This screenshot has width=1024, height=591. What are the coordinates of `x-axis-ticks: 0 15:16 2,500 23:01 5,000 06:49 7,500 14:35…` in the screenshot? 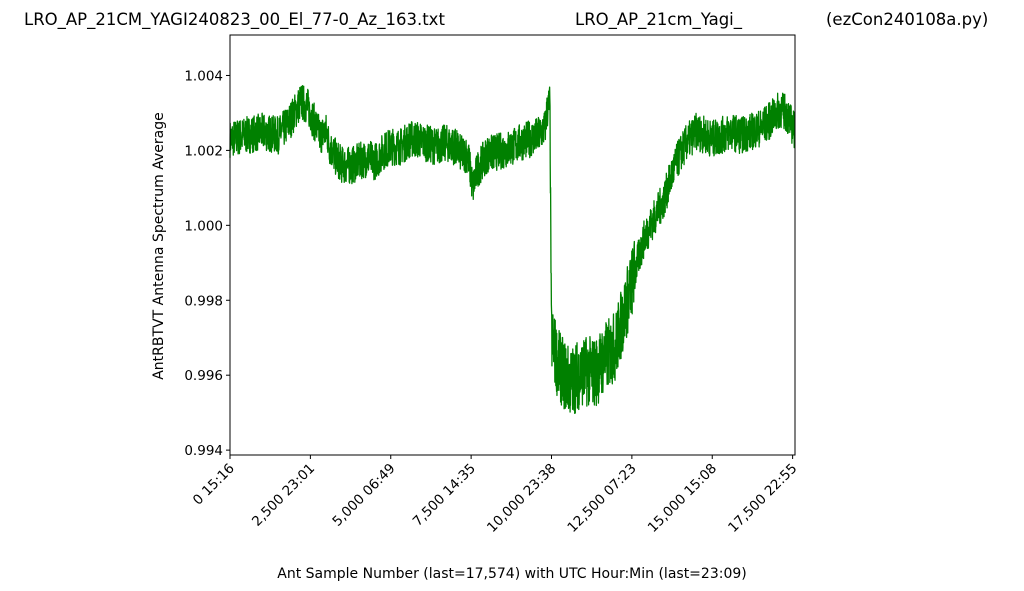 It's located at (495, 495).